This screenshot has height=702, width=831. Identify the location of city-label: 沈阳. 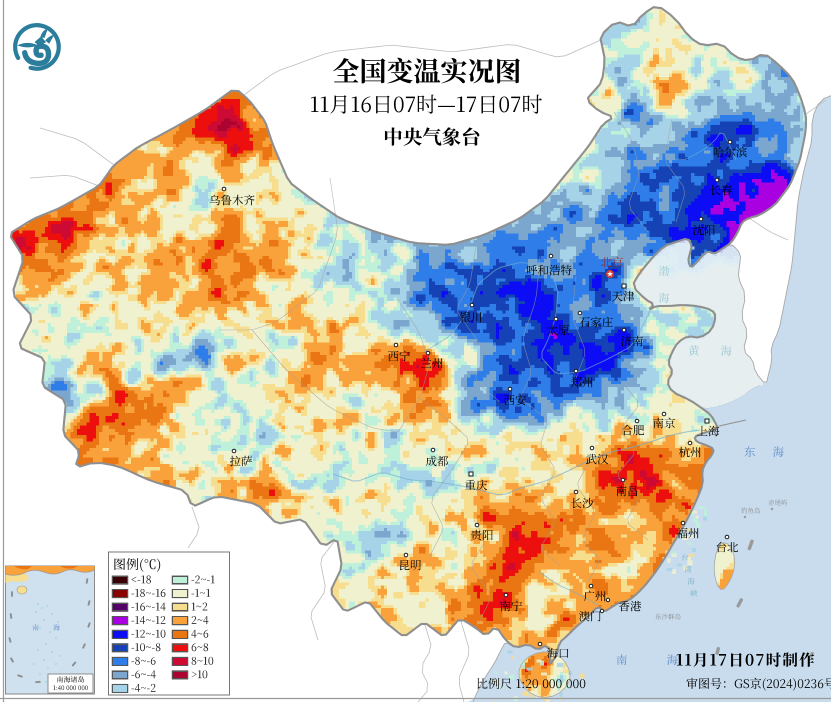
(704, 230).